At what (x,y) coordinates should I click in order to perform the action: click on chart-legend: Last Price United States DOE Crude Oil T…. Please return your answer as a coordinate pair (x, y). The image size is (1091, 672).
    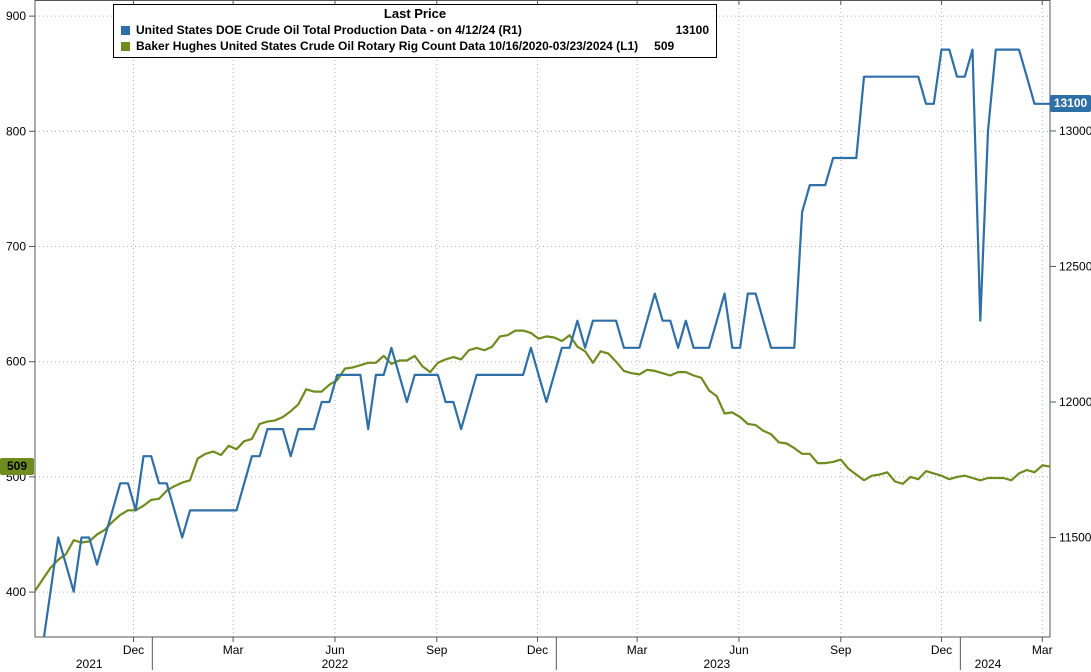
    Looking at the image, I should click on (415, 31).